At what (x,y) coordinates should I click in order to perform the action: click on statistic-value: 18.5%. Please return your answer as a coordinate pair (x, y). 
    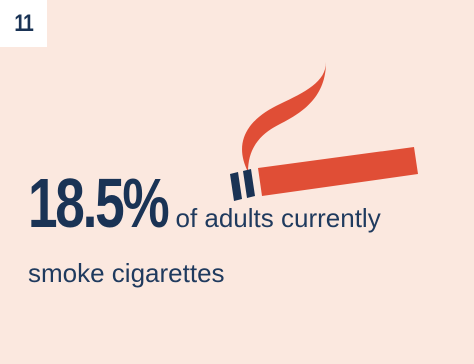
    Looking at the image, I should click on (99, 203).